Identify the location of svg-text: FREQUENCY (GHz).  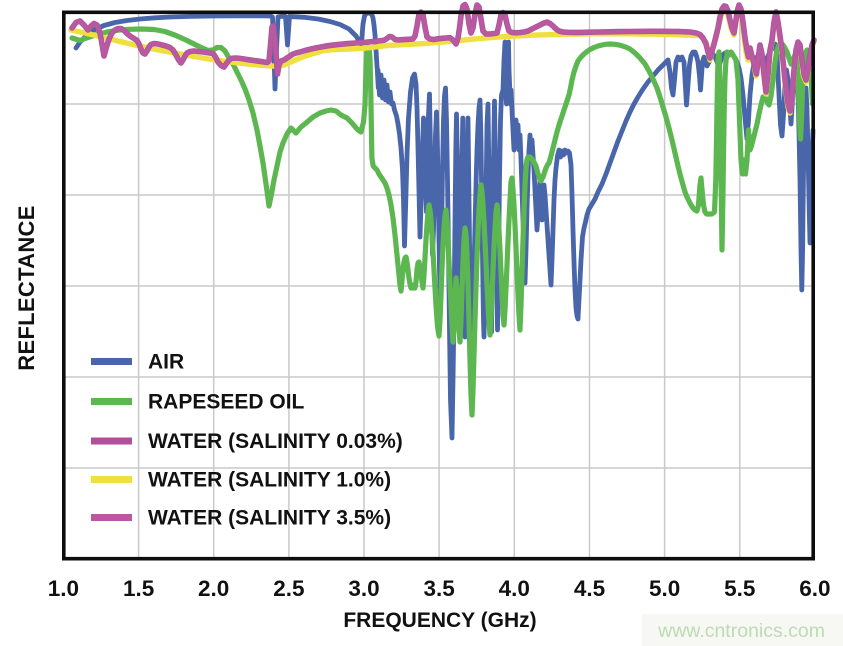
(439, 620).